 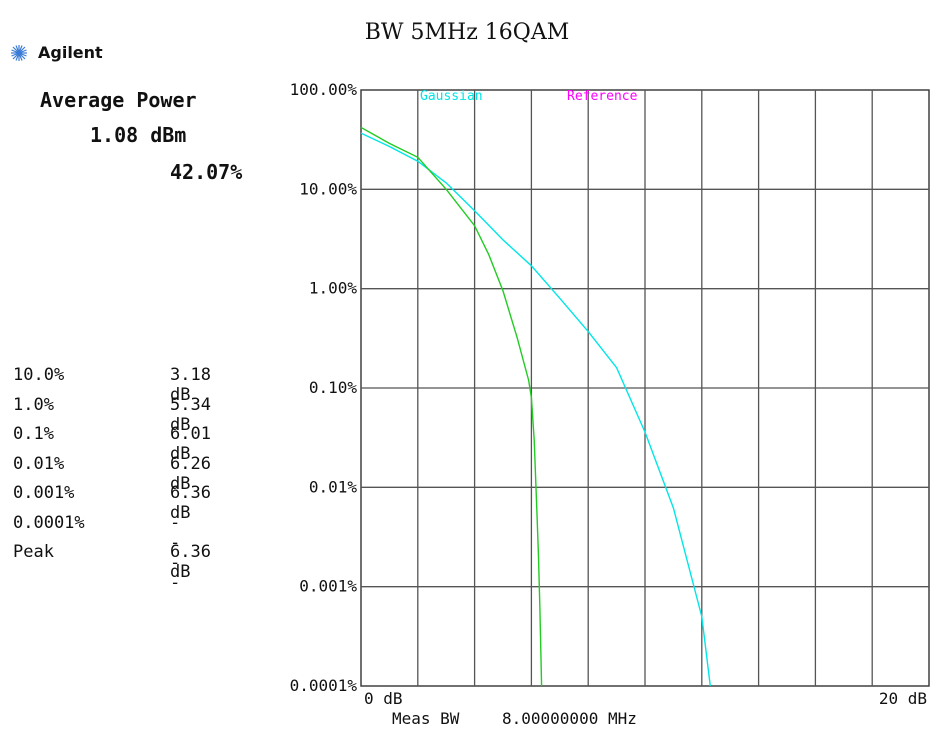 I want to click on x-tick-label: 20 dB, so click(x=903, y=698).